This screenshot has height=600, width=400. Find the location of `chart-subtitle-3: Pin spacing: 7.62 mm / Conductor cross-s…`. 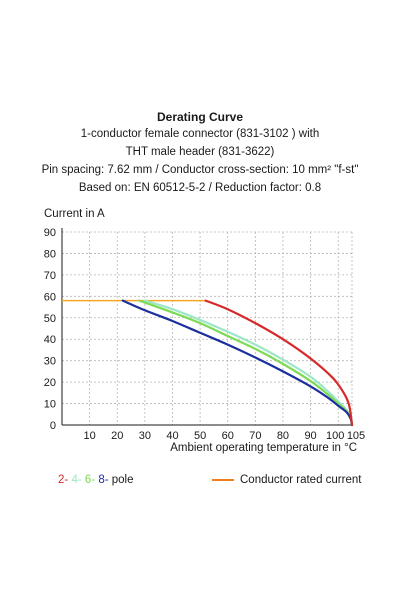

chart-subtitle-3: Pin spacing: 7.62 mm / Conductor cross-s… is located at coordinates (200, 170).